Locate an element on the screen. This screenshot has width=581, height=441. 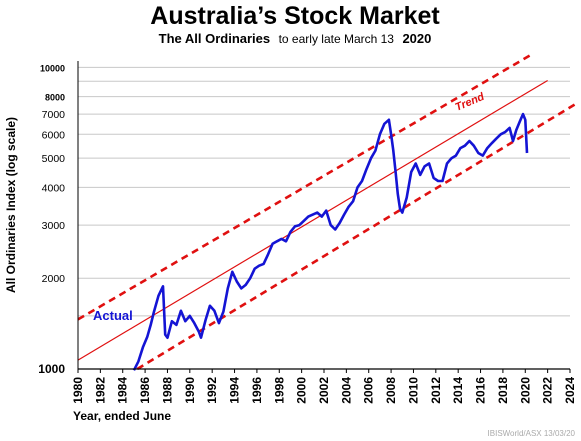
x-tick-label: 1992 is located at coordinates (212, 390).